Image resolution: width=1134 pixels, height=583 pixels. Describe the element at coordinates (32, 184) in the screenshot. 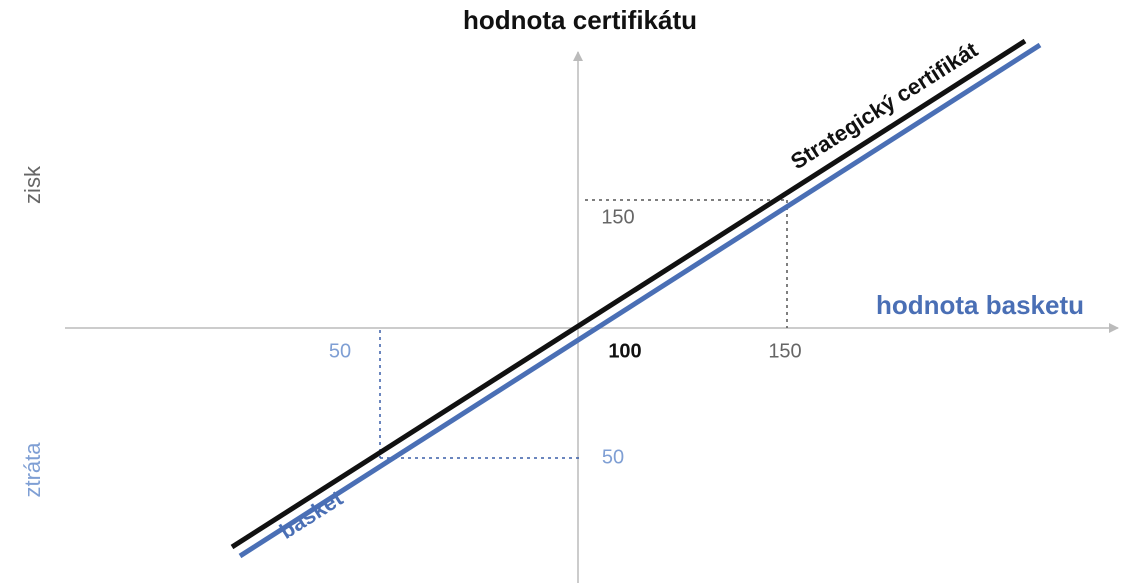

I see `gain-label: zisk` at that location.